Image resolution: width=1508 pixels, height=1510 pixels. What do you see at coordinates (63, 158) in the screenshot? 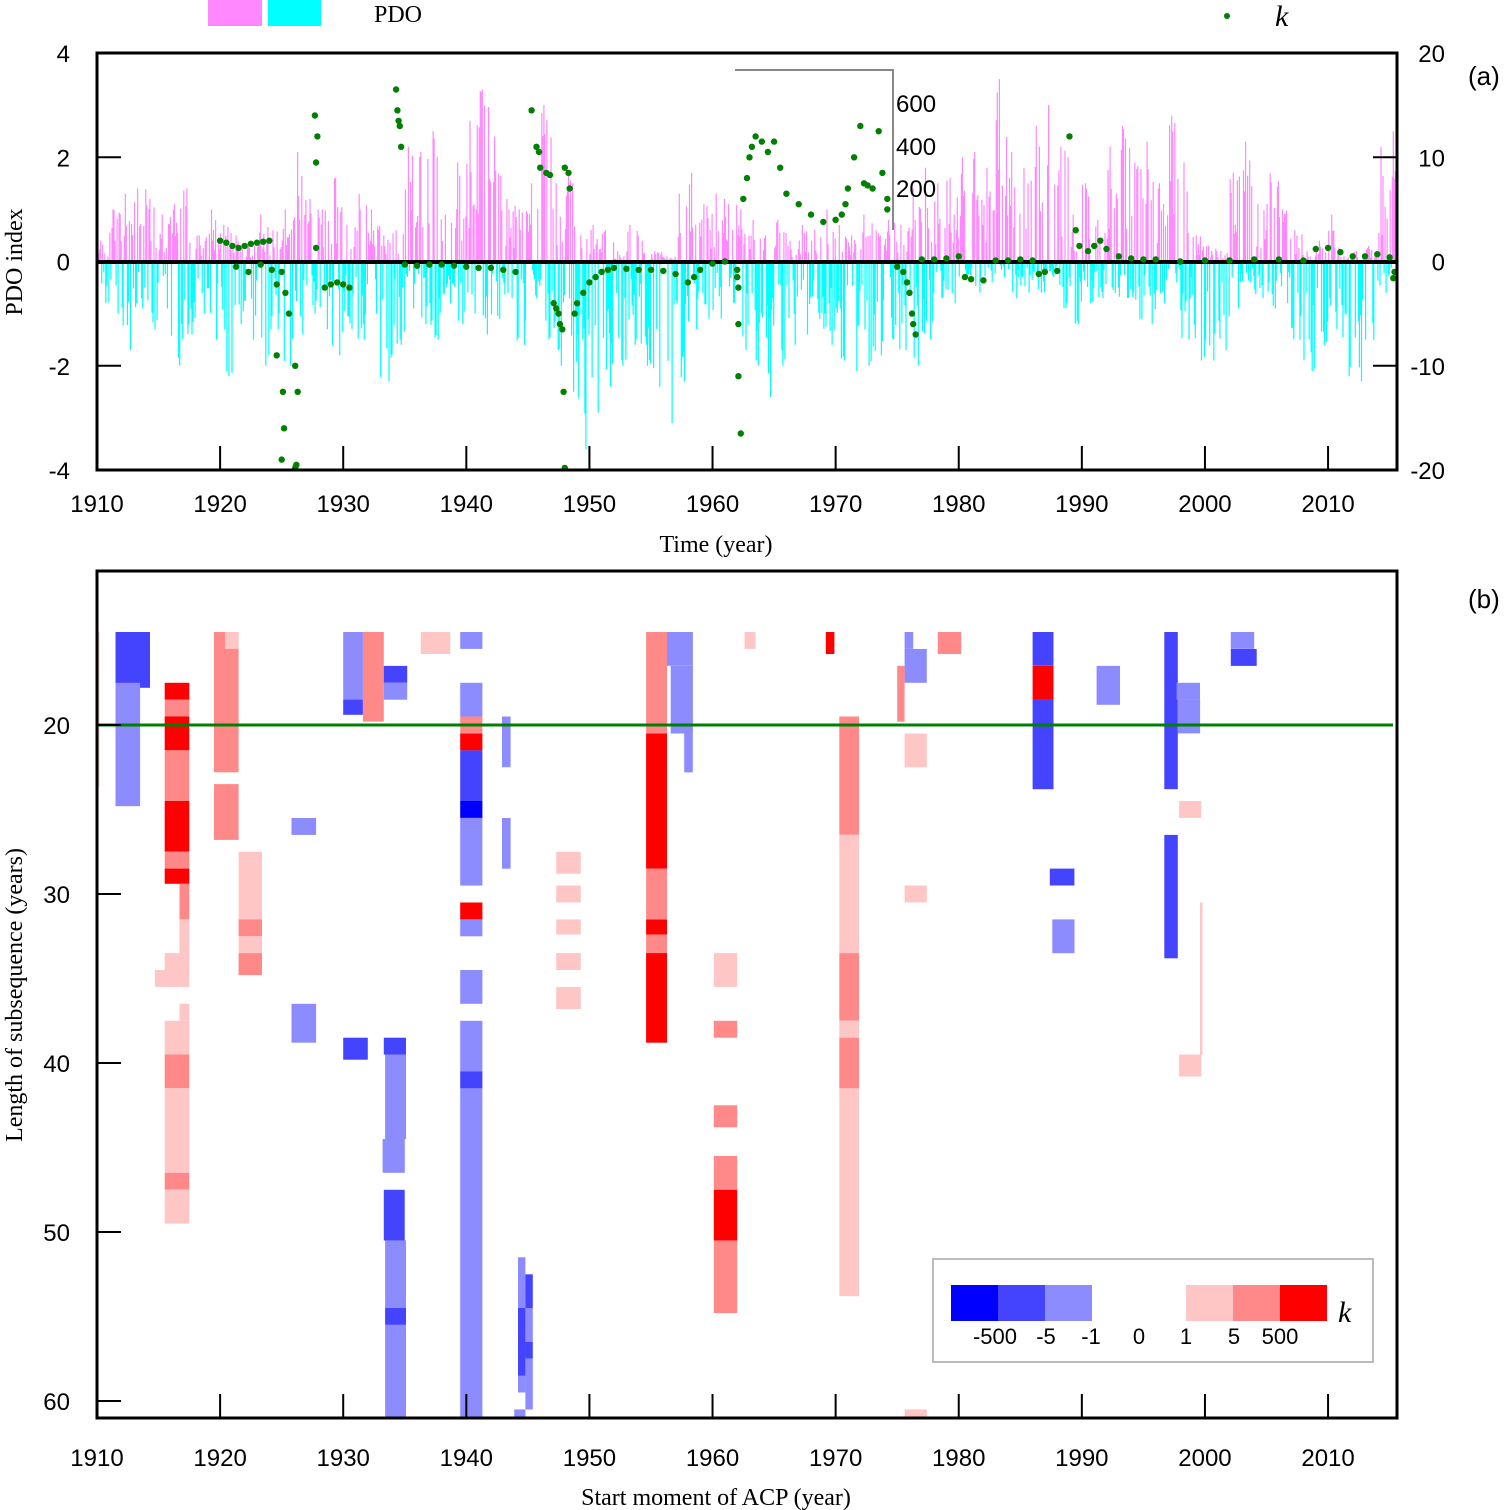
I see `y-tick-label: 2` at bounding box center [63, 158].